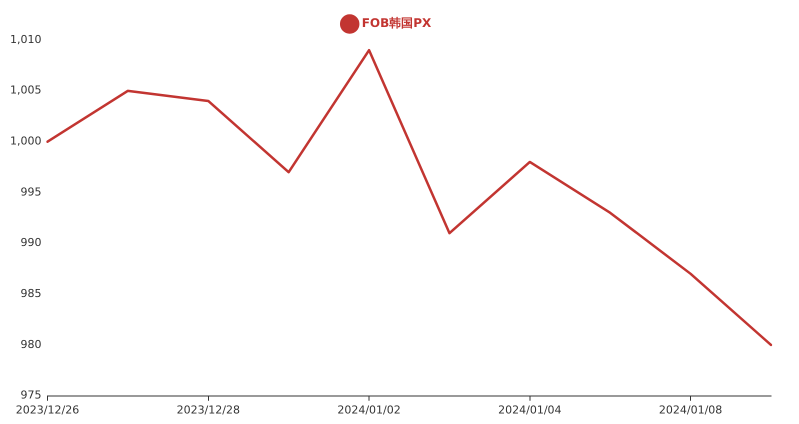 This screenshot has width=799, height=424. I want to click on y-tick-label: 980, so click(31, 344).